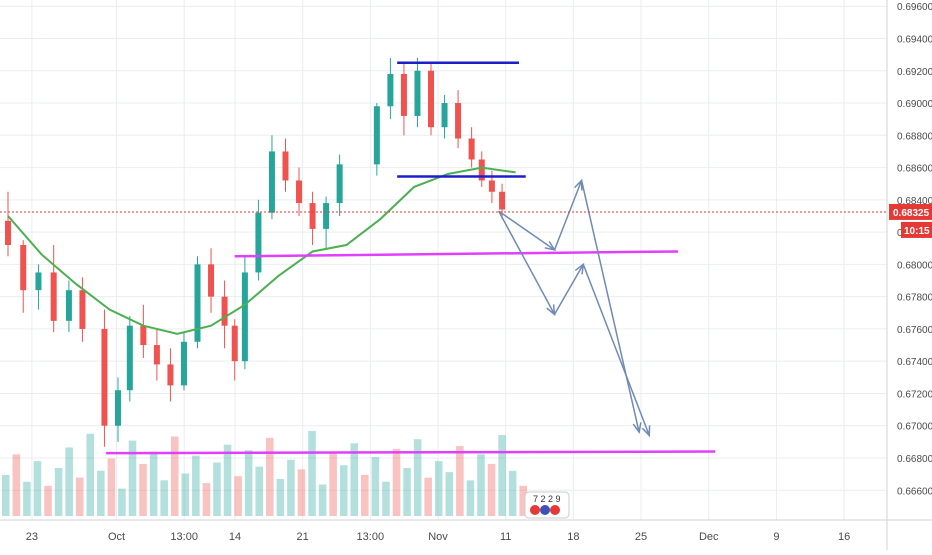 The width and height of the screenshot is (932, 555). What do you see at coordinates (709, 537) in the screenshot?
I see `x-tick-label: Dec` at bounding box center [709, 537].